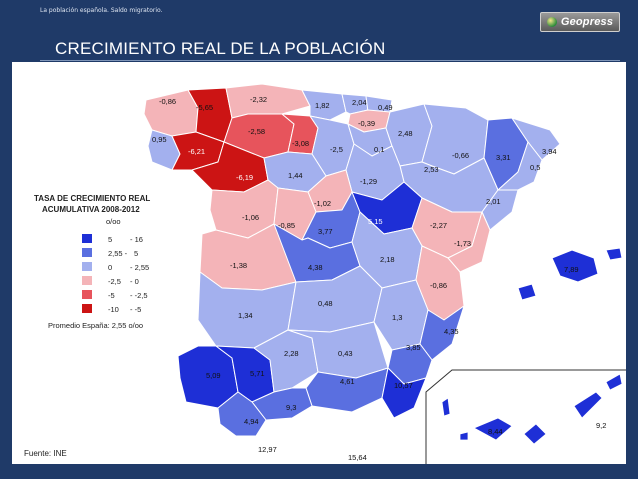  What do you see at coordinates (588, 405) in the screenshot?
I see `region-las-palmas-fuerteventura` at bounding box center [588, 405].